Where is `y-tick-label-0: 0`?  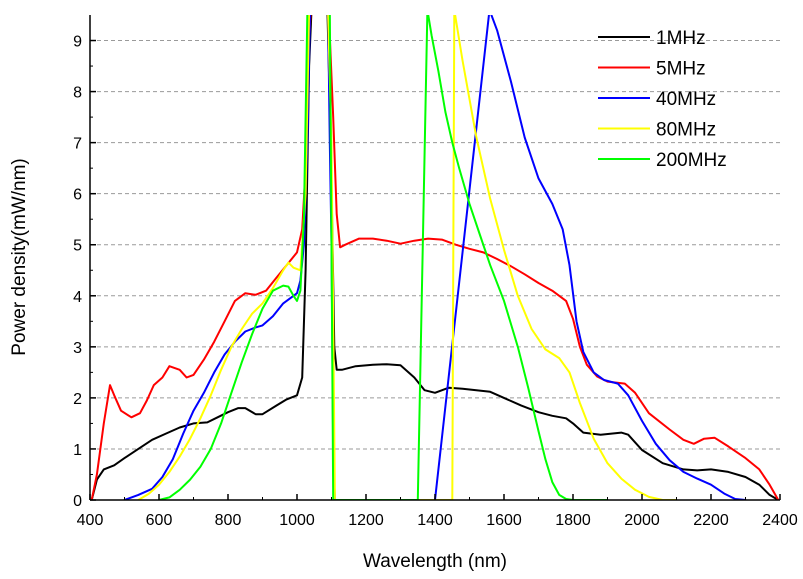
y-tick-label-0: 0 is located at coordinates (77, 501).